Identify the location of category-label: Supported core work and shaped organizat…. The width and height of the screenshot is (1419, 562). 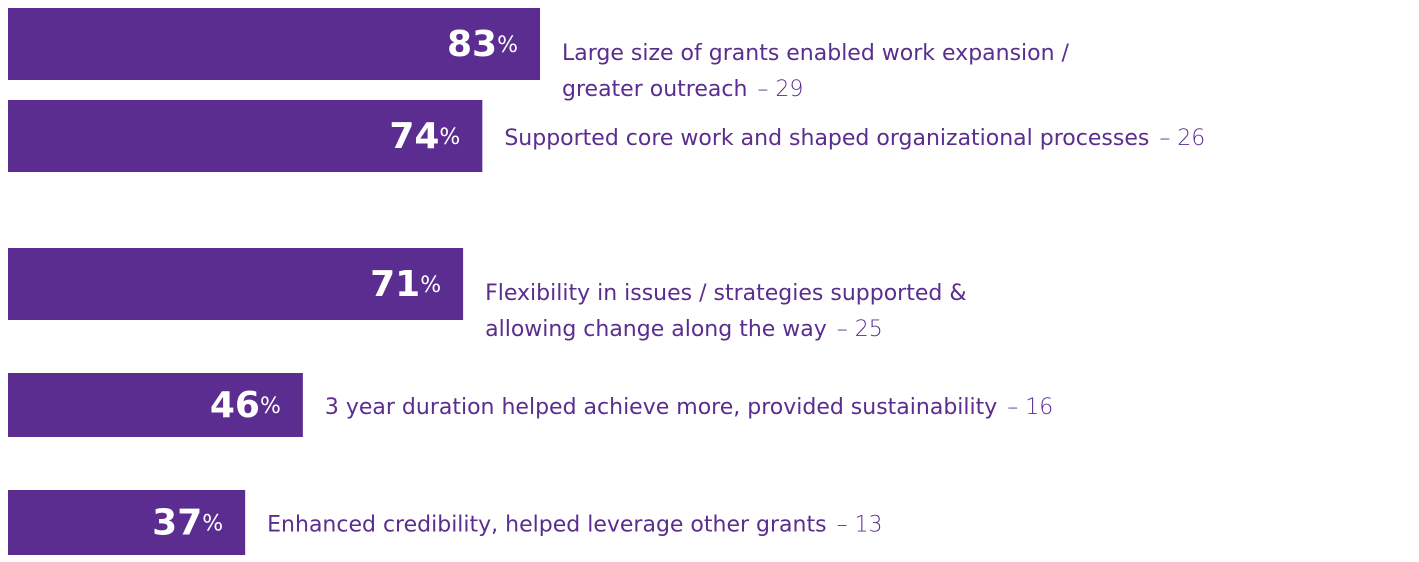
(826, 138).